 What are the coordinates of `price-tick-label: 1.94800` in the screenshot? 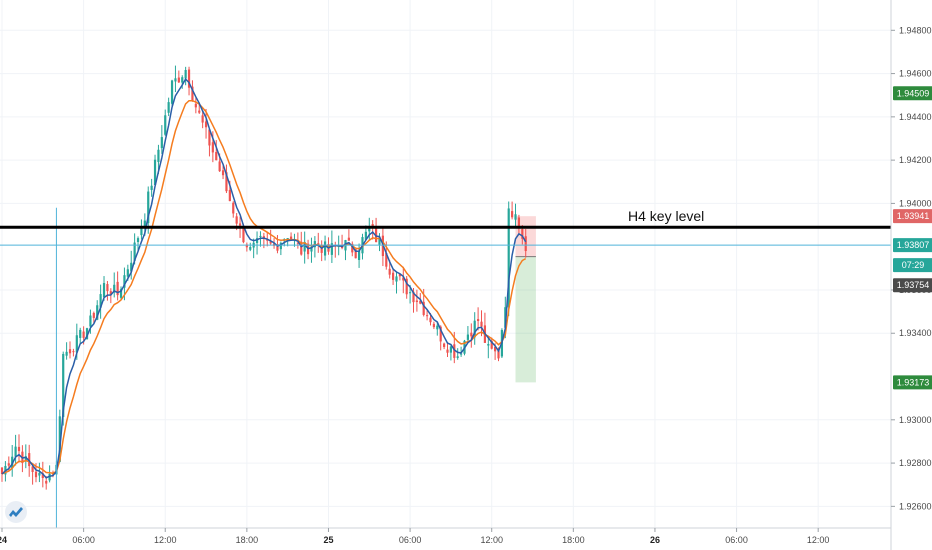 It's located at (915, 30).